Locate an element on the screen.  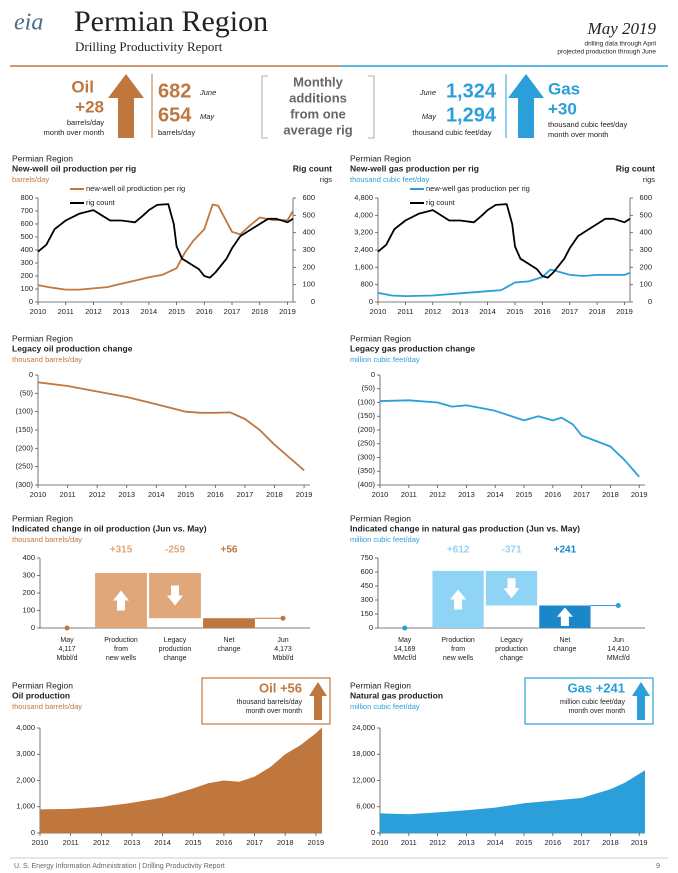
category-label: May is located at coordinates (405, 640).